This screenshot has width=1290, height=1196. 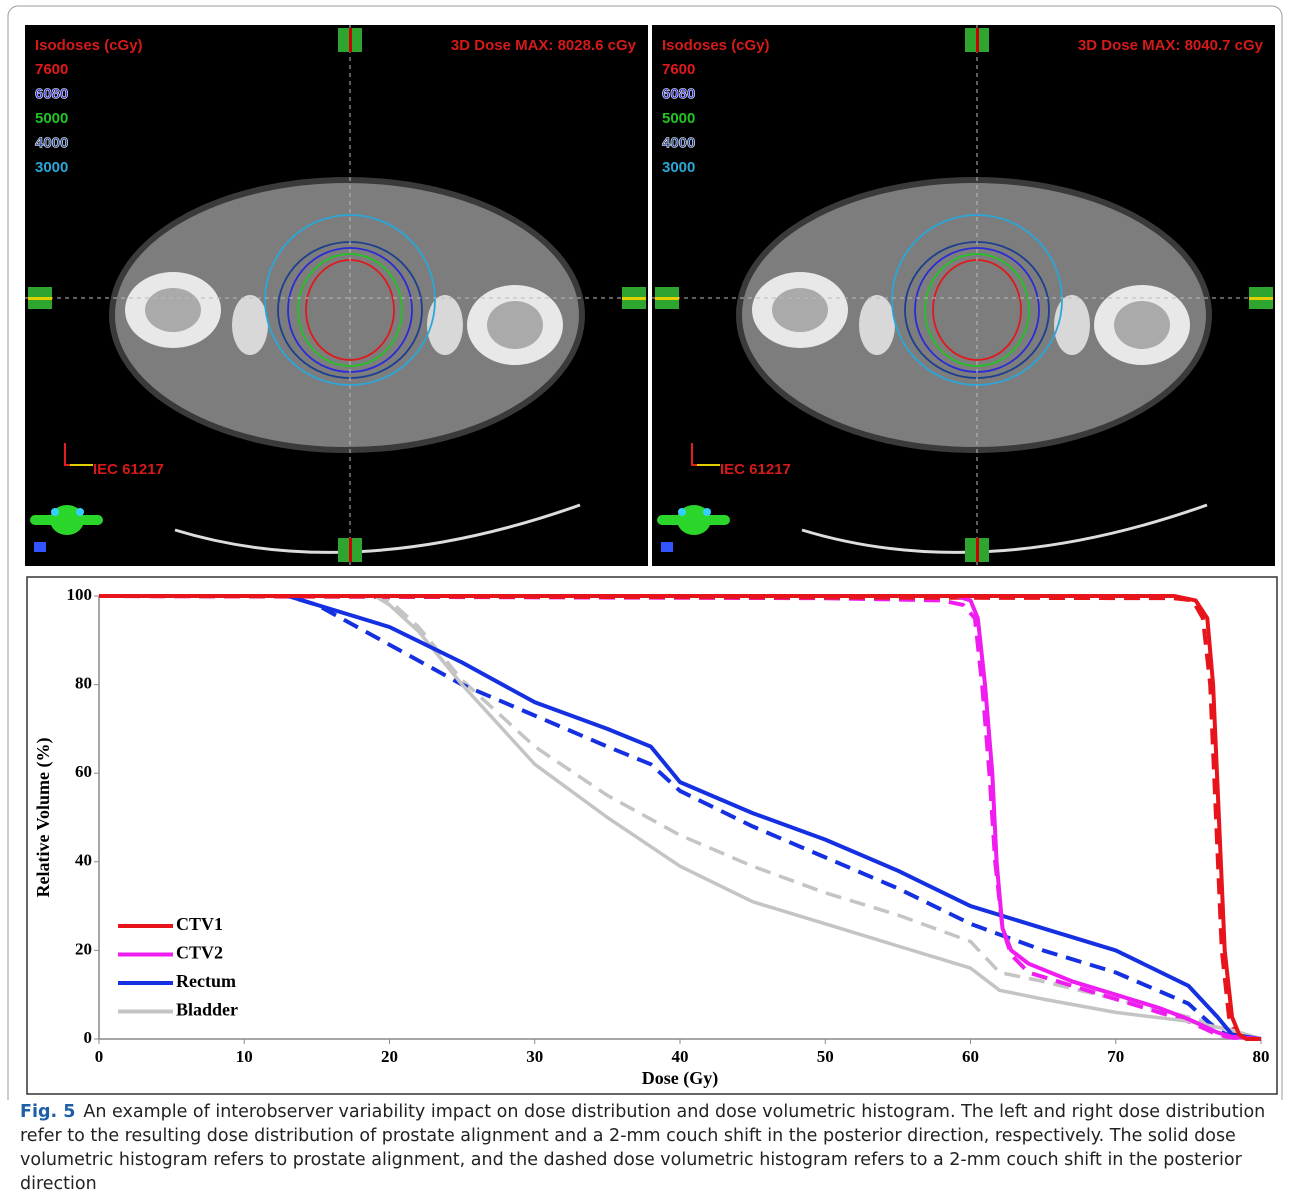 I want to click on x-tick-label: 80, so click(x=1261, y=1056).